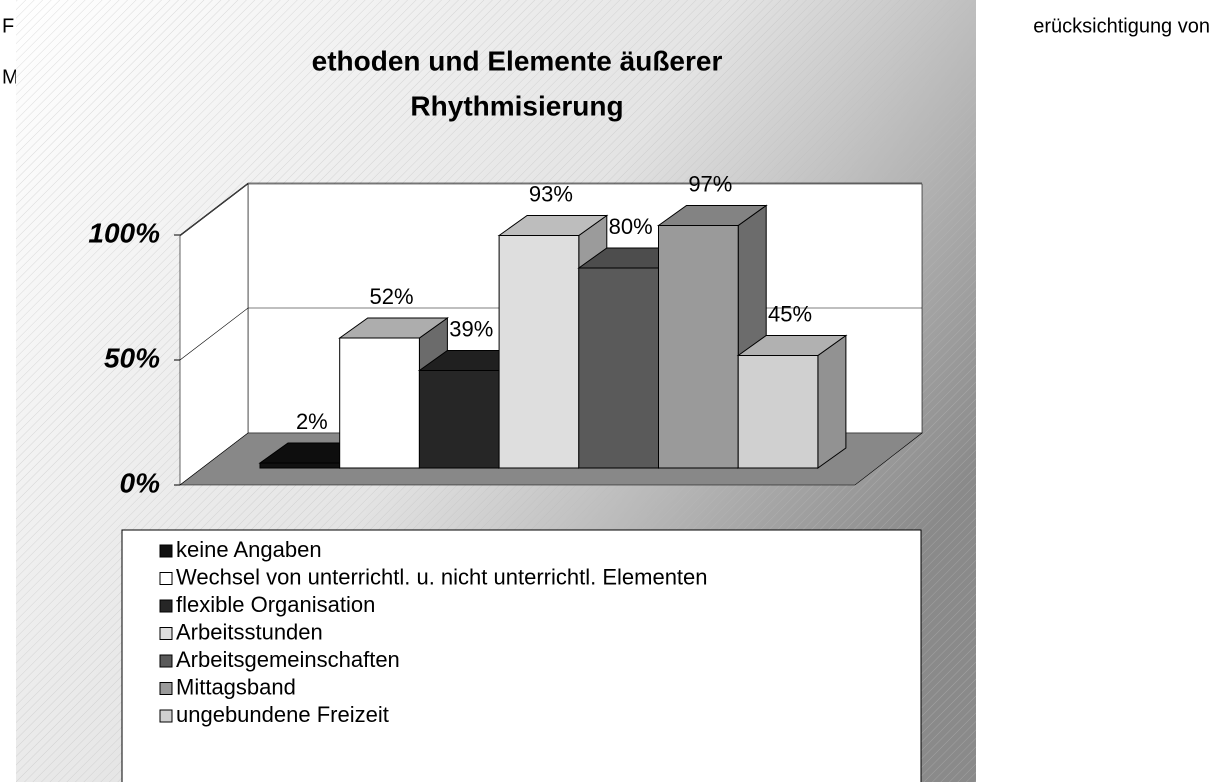 The image size is (1225, 782). What do you see at coordinates (790, 313) in the screenshot?
I see `data-label: 45%` at bounding box center [790, 313].